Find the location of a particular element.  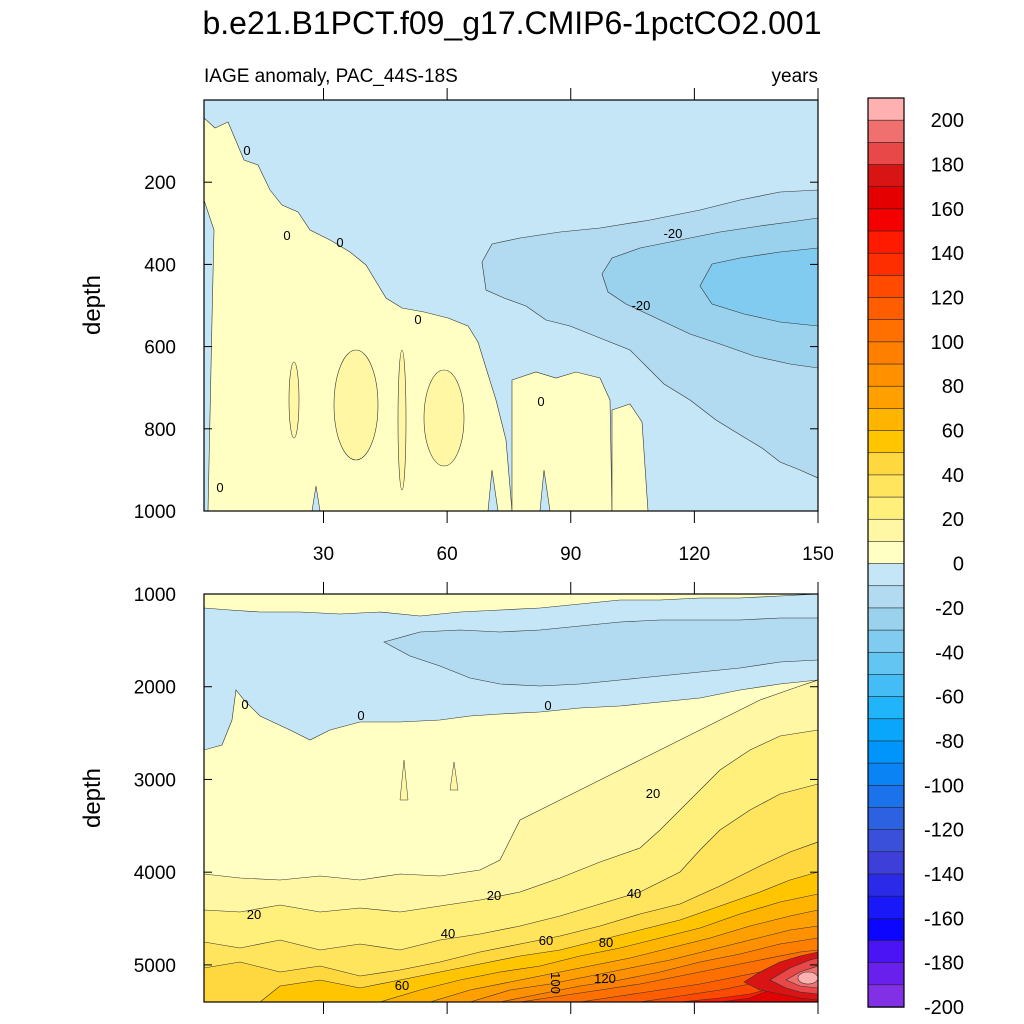

top-y-tick-label: 800 is located at coordinates (160, 430).